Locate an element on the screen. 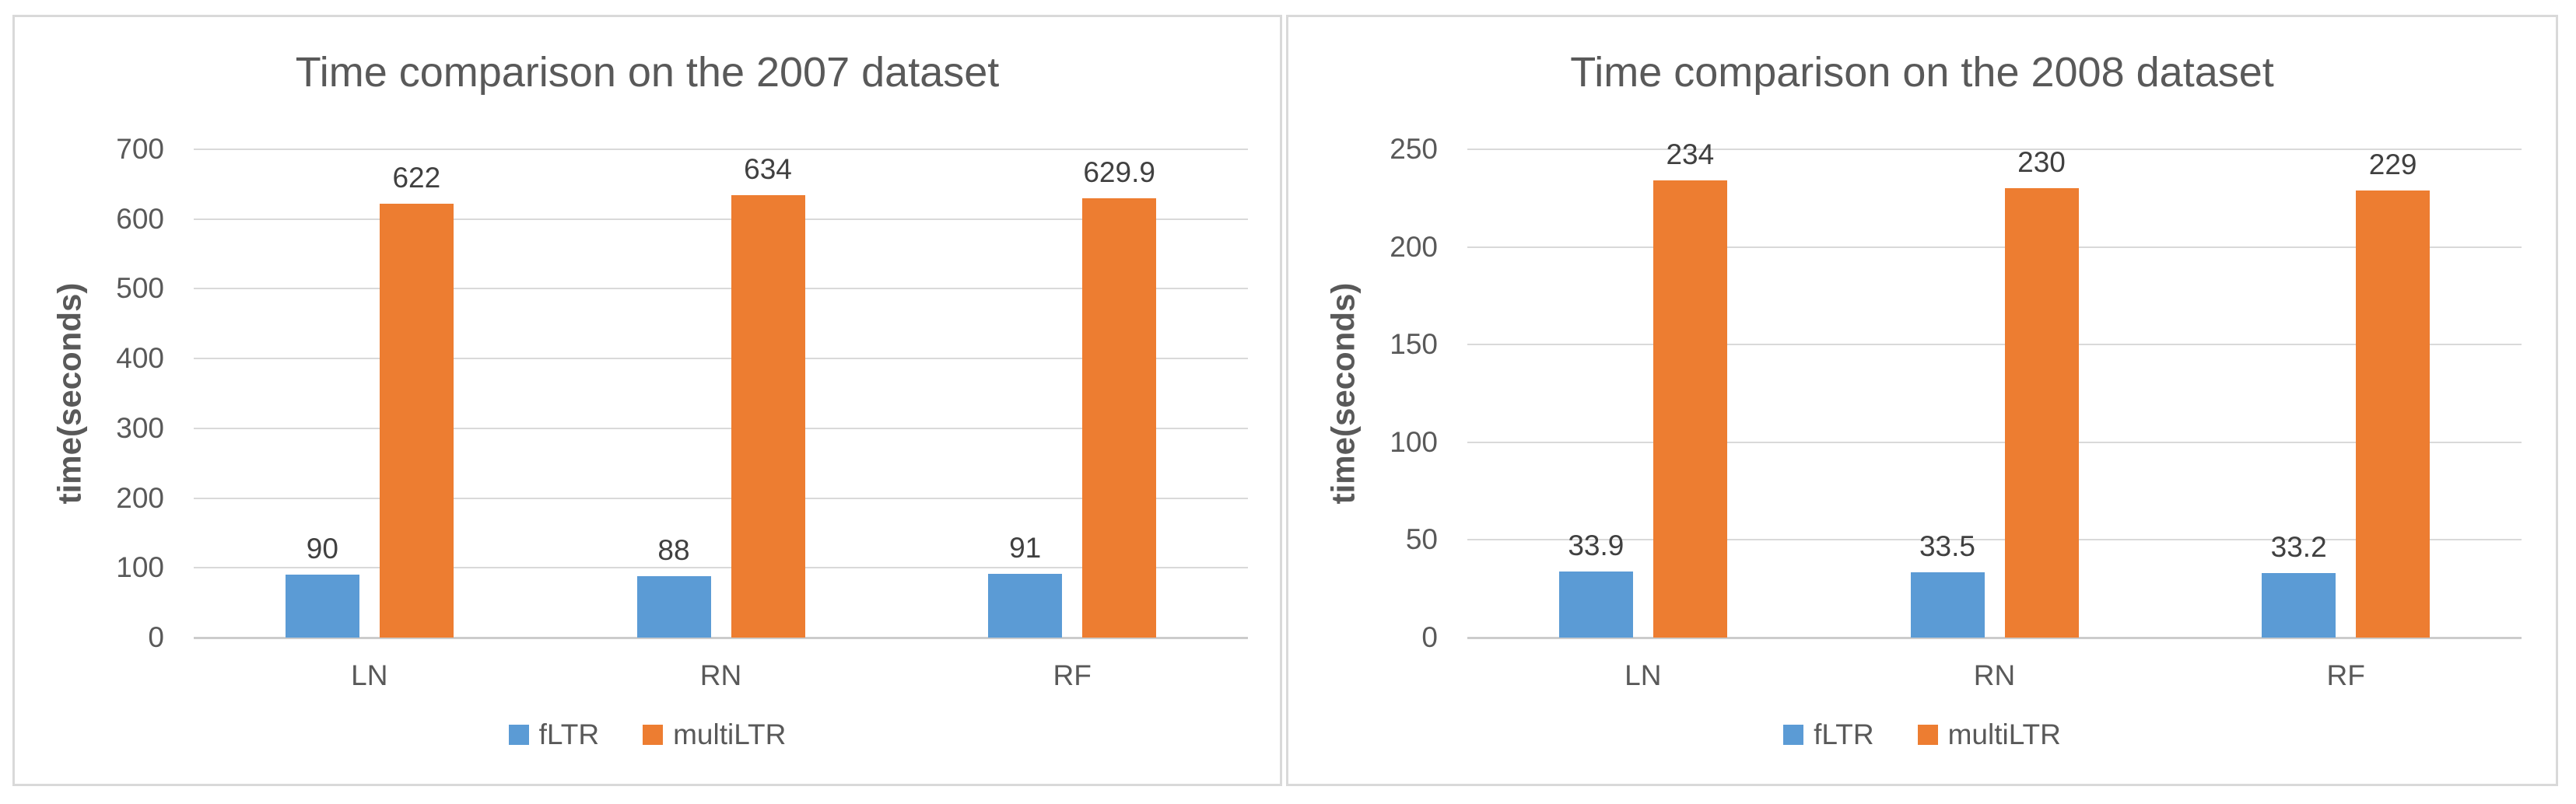 The image size is (2576, 804). value-label-fLTR-LN: 90 is located at coordinates (322, 549).